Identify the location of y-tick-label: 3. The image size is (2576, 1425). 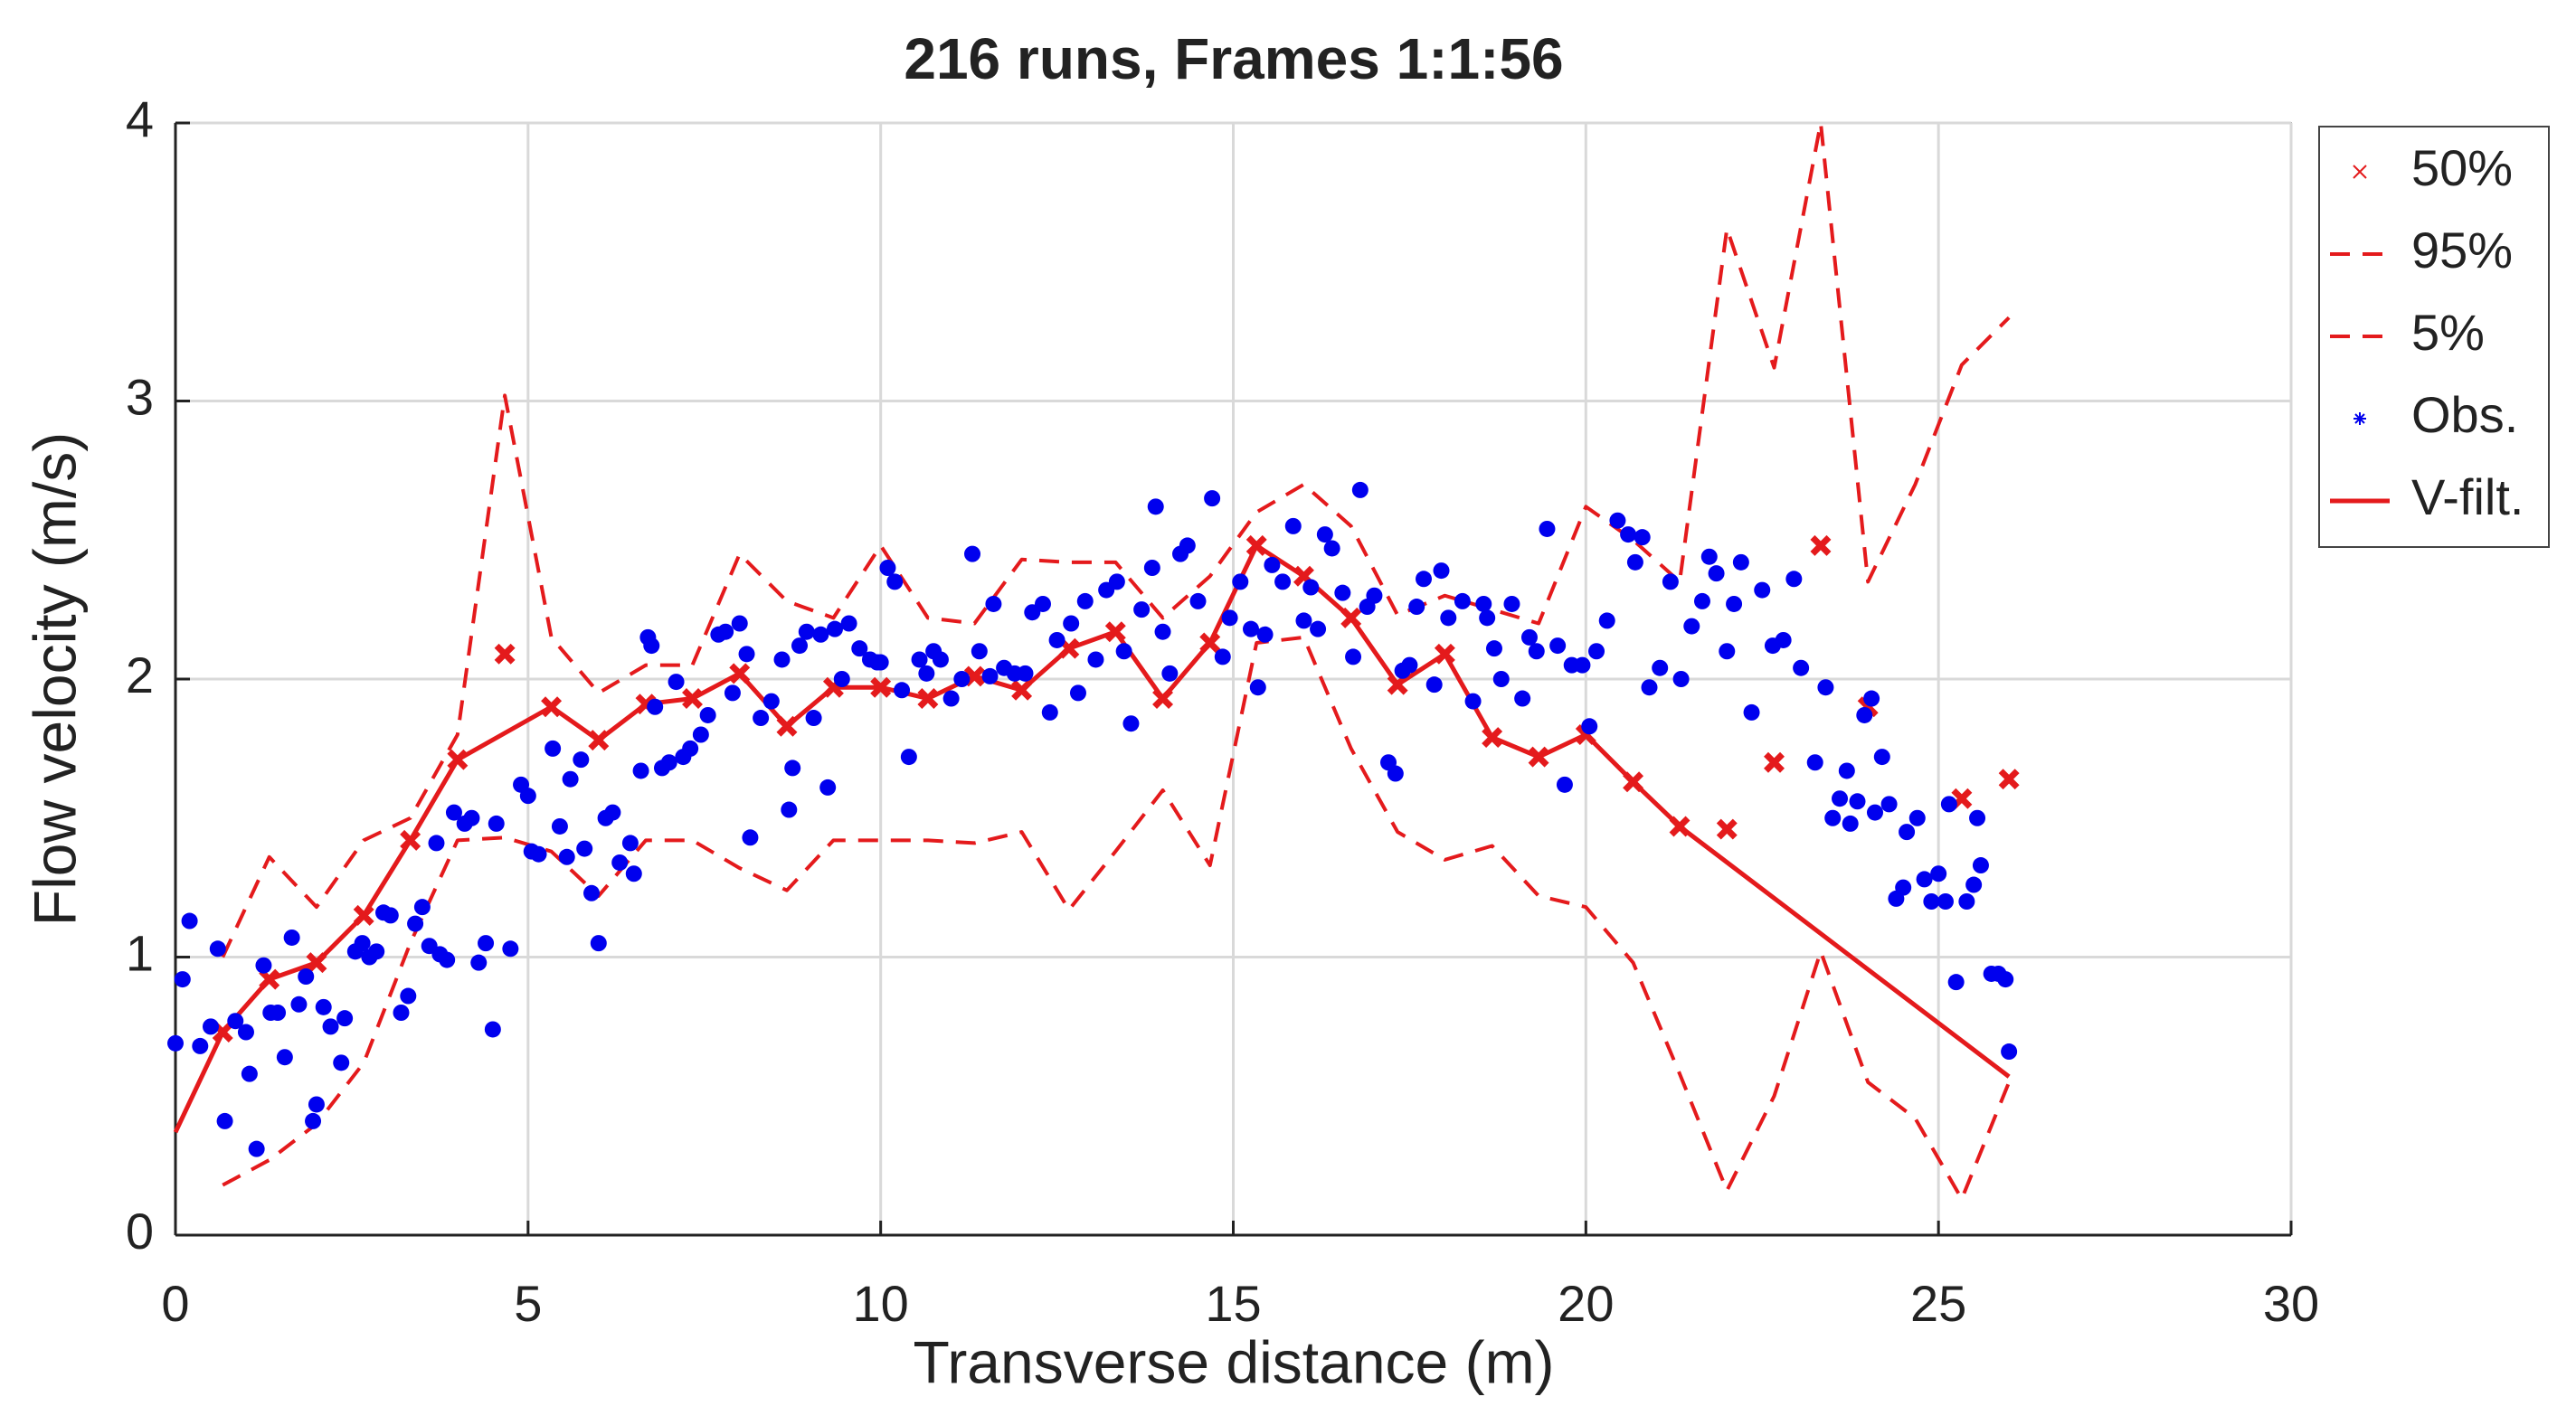
(140, 396).